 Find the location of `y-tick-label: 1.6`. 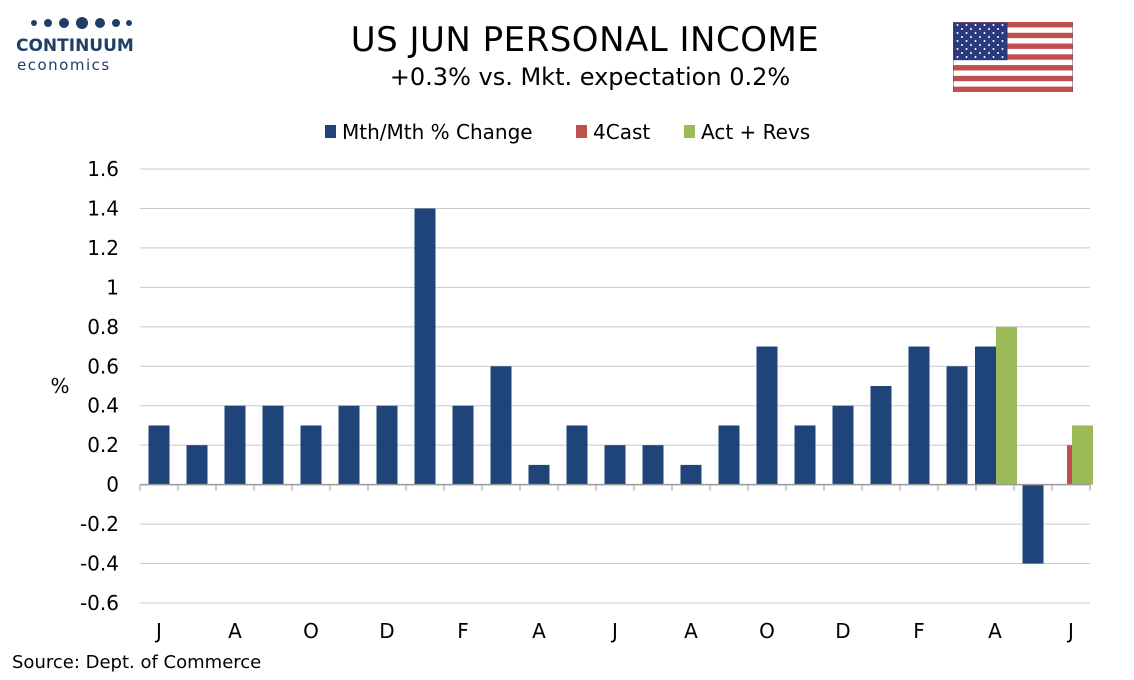

y-tick-label: 1.6 is located at coordinates (103, 169).